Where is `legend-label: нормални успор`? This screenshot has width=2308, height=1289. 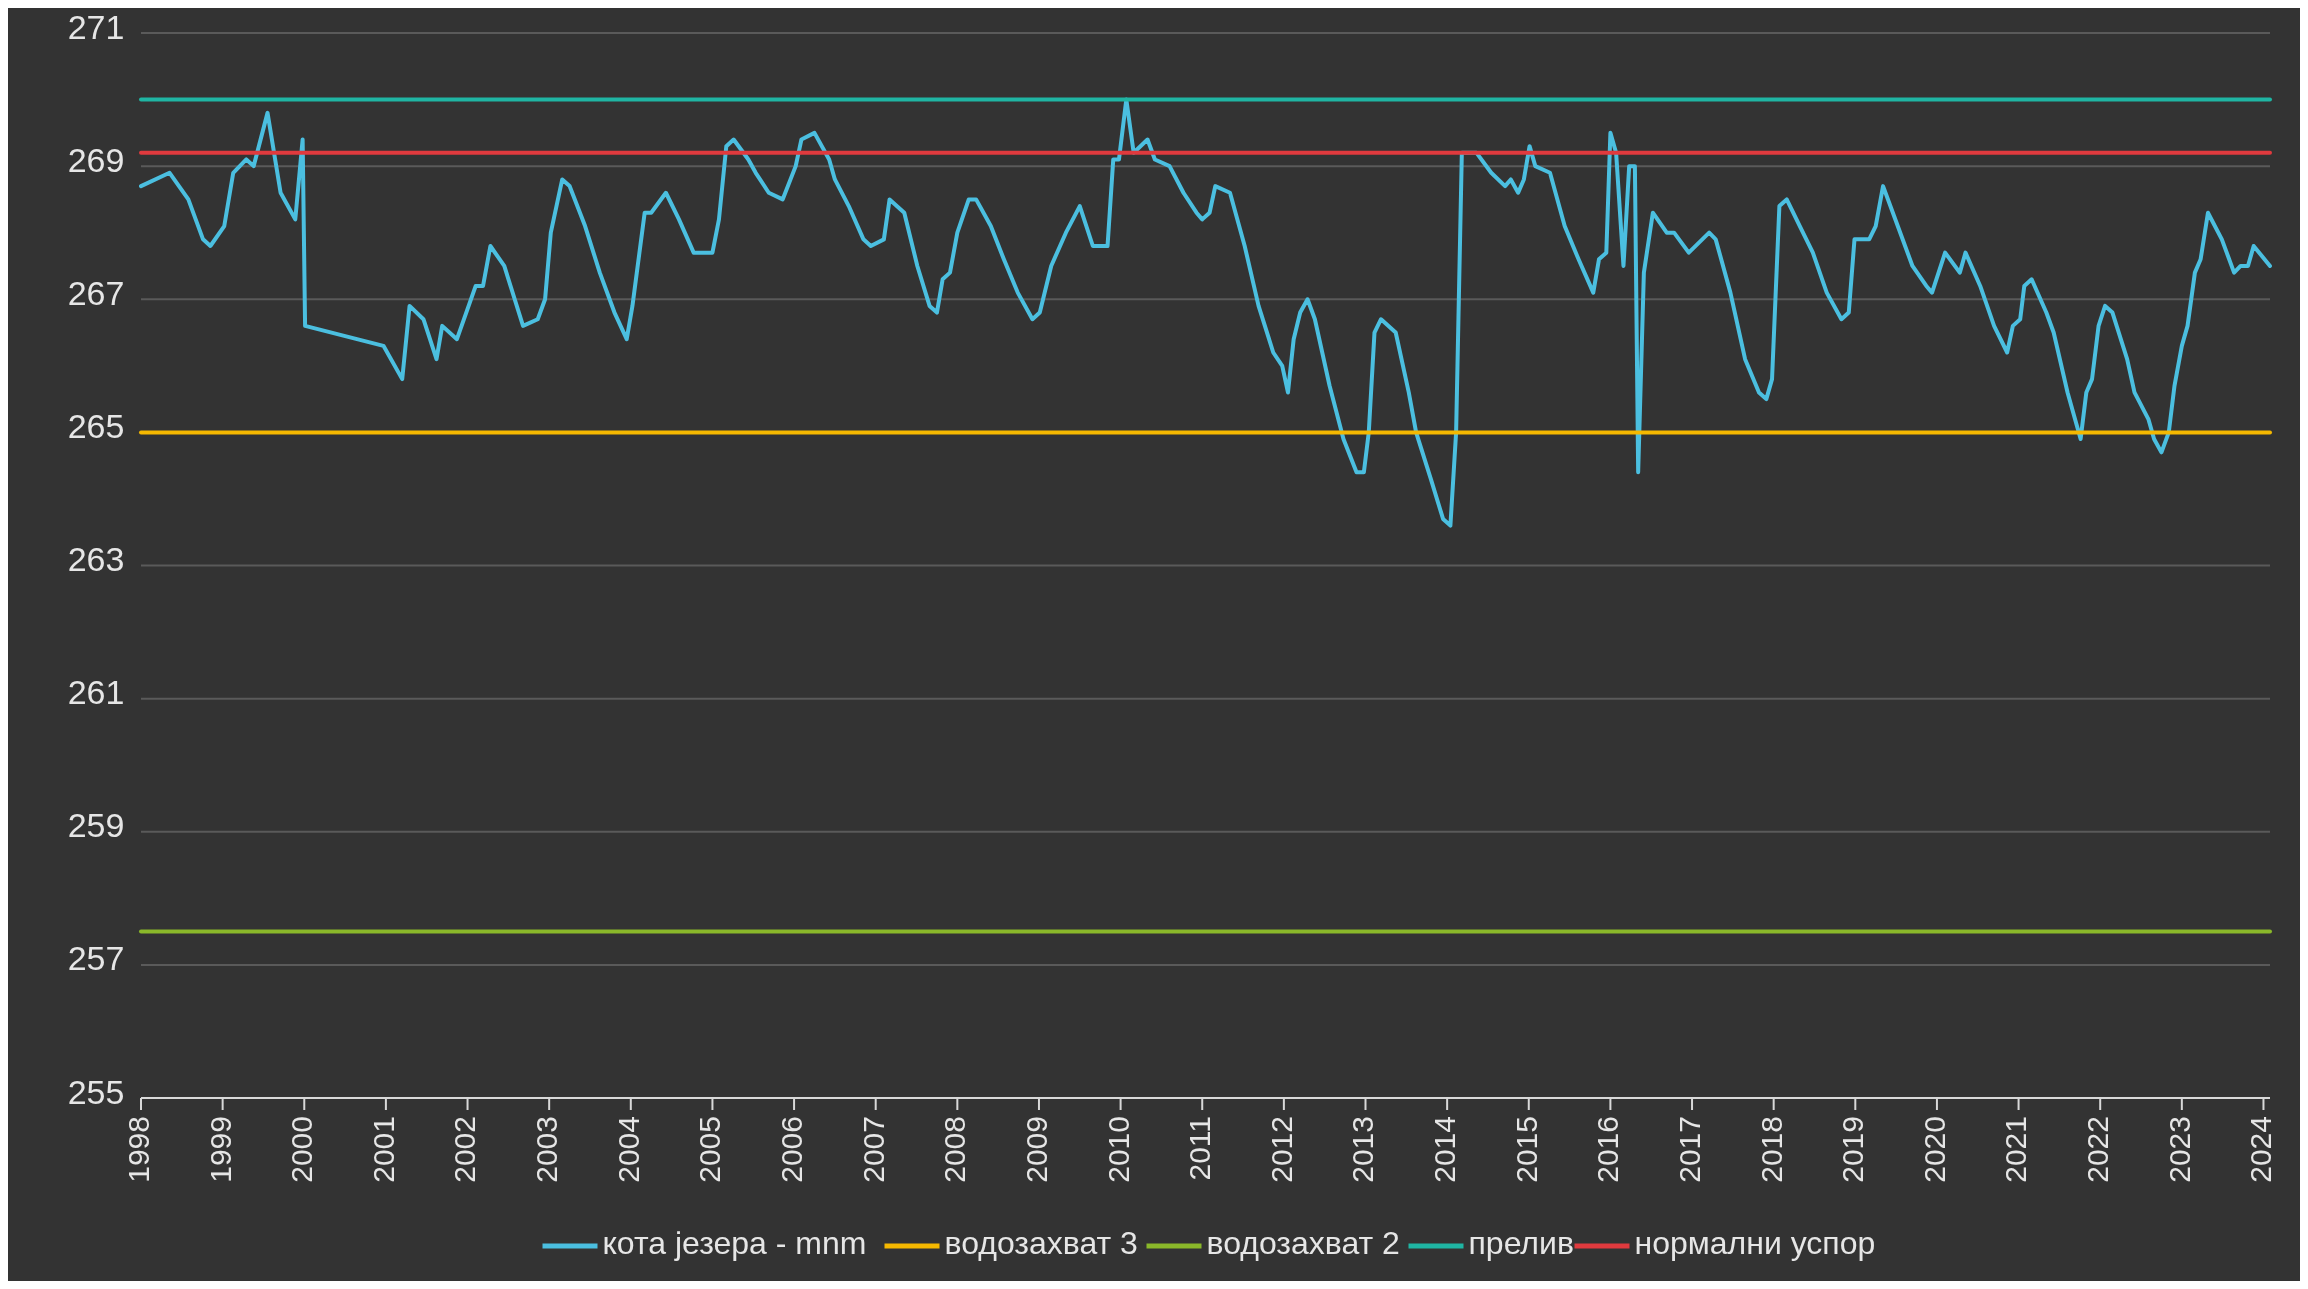
legend-label: нормални успор is located at coordinates (1755, 1243).